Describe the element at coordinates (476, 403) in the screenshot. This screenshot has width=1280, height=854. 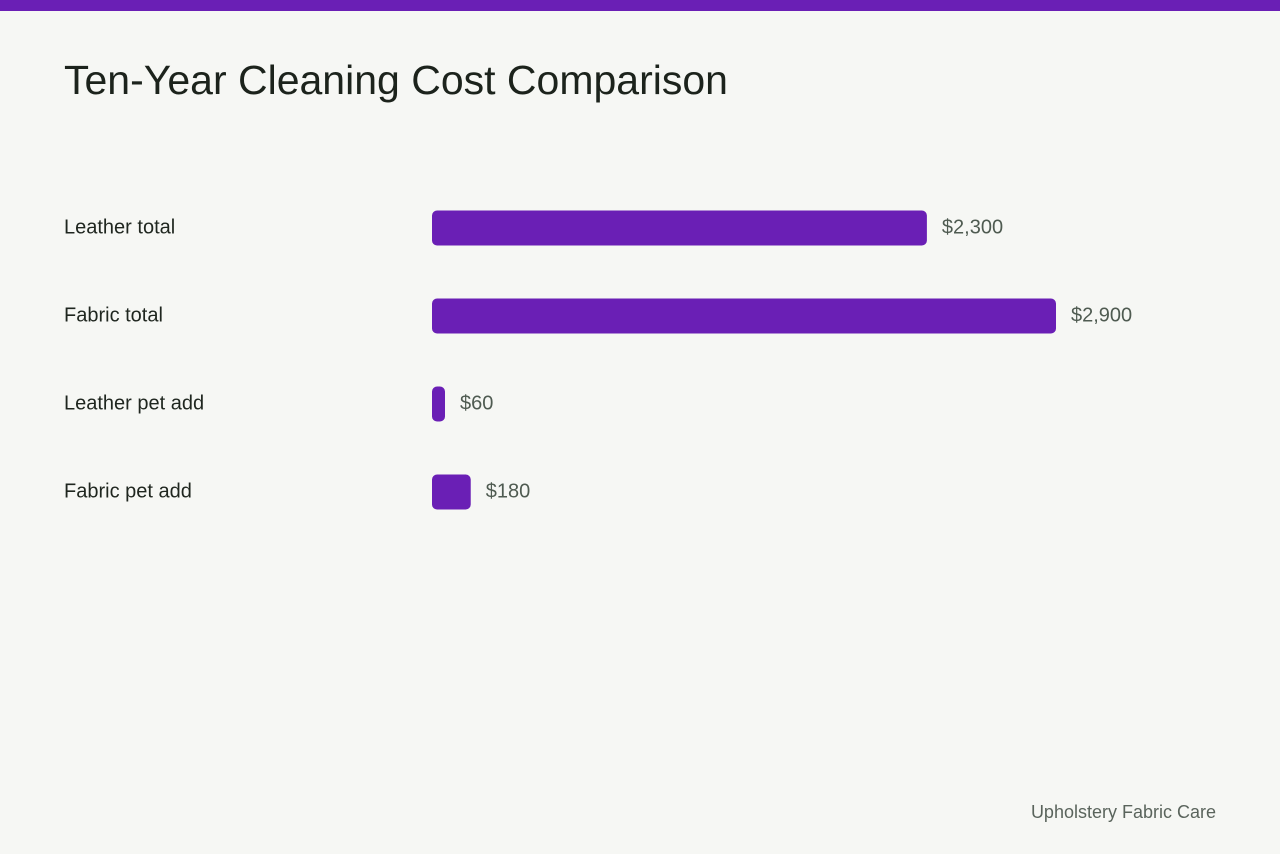
I see `value-label: $60` at that location.